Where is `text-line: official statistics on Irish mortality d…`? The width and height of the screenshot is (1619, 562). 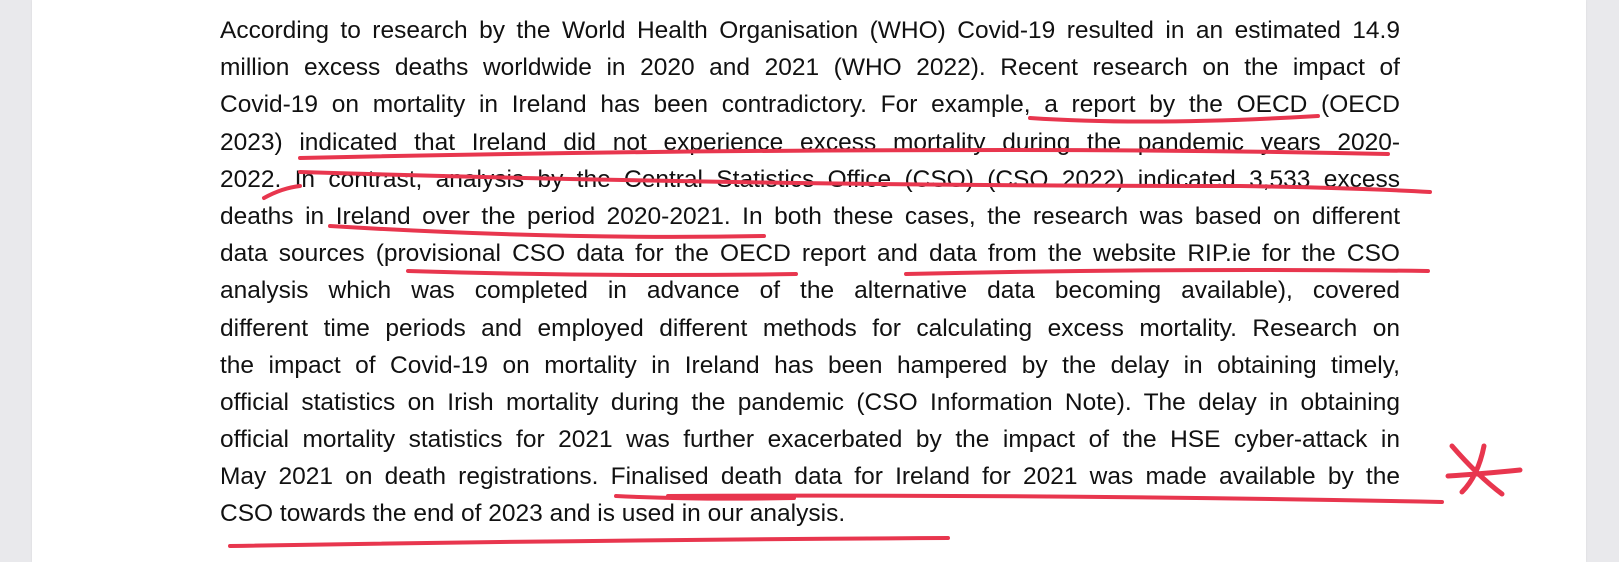
text-line: official statistics on Irish mortality d… is located at coordinates (810, 402).